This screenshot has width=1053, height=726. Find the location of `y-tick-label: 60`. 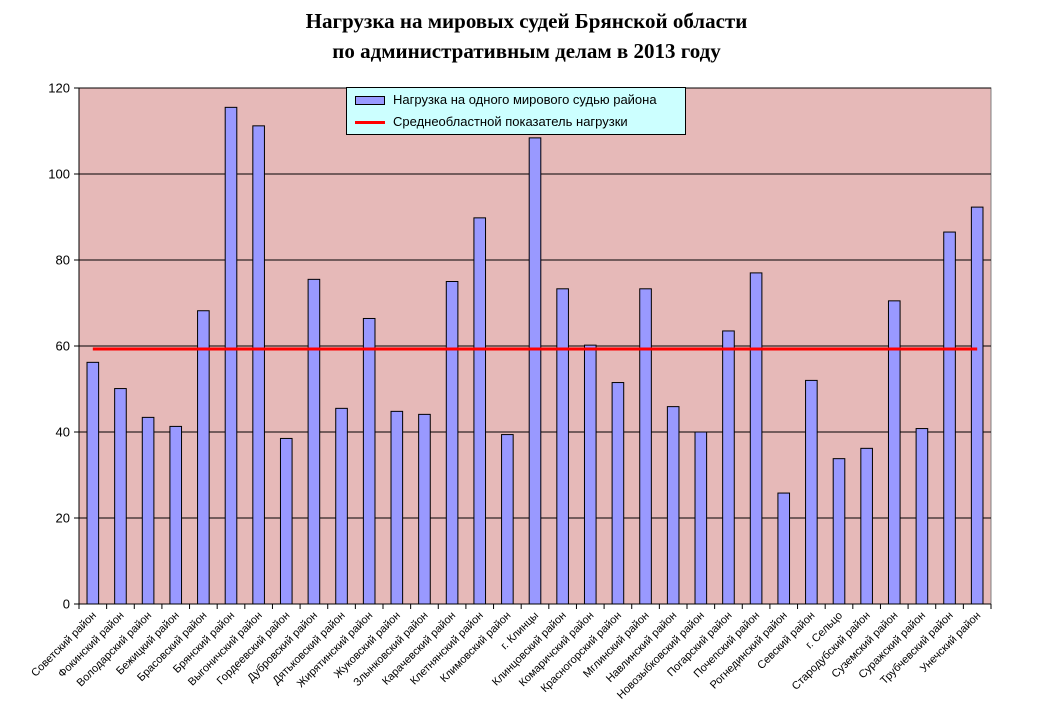

y-tick-label: 60 is located at coordinates (63, 346).